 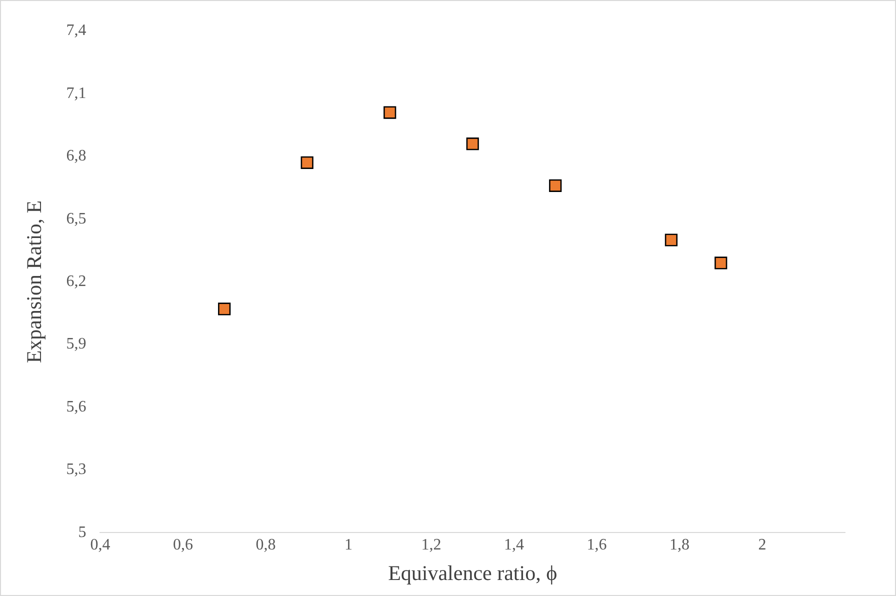 What do you see at coordinates (431, 545) in the screenshot?
I see `x-tick-label: 1,2` at bounding box center [431, 545].